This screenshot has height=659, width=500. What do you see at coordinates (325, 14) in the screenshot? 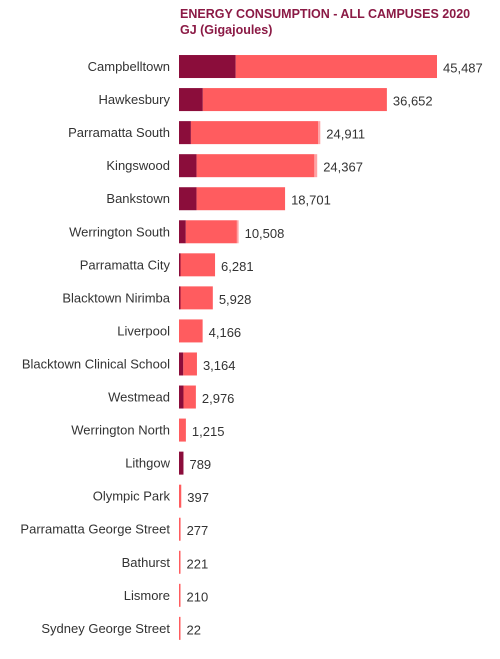
I see `chart-title: ENERGY CONSUMPTION - ALL CAMPUSES 2020` at bounding box center [325, 14].